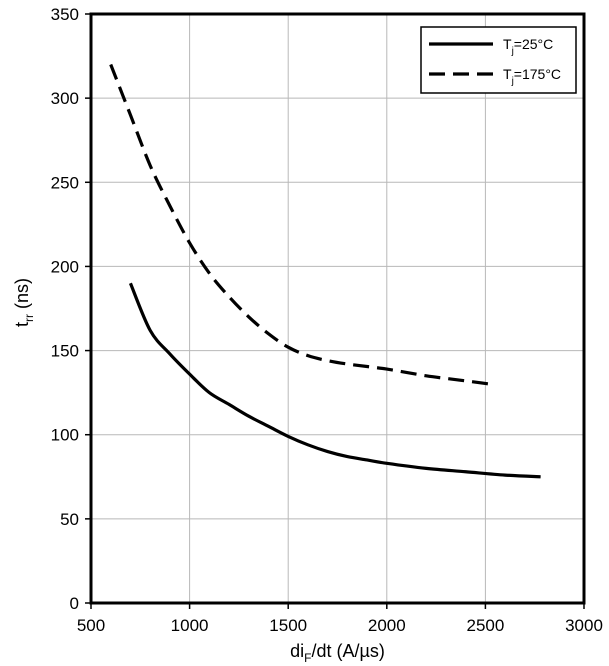  Describe the element at coordinates (507, 44) in the screenshot. I see `legend-label-tj-25-base: T` at that location.